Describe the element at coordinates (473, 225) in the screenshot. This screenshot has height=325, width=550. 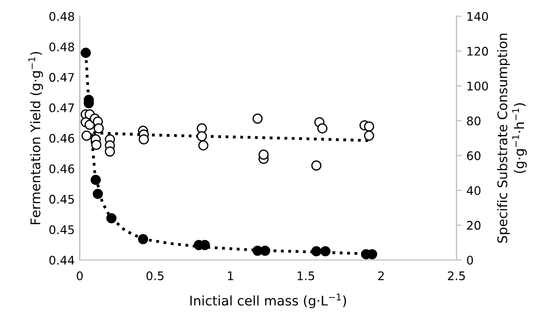
I see `y2-tick-label: 20` at that location.